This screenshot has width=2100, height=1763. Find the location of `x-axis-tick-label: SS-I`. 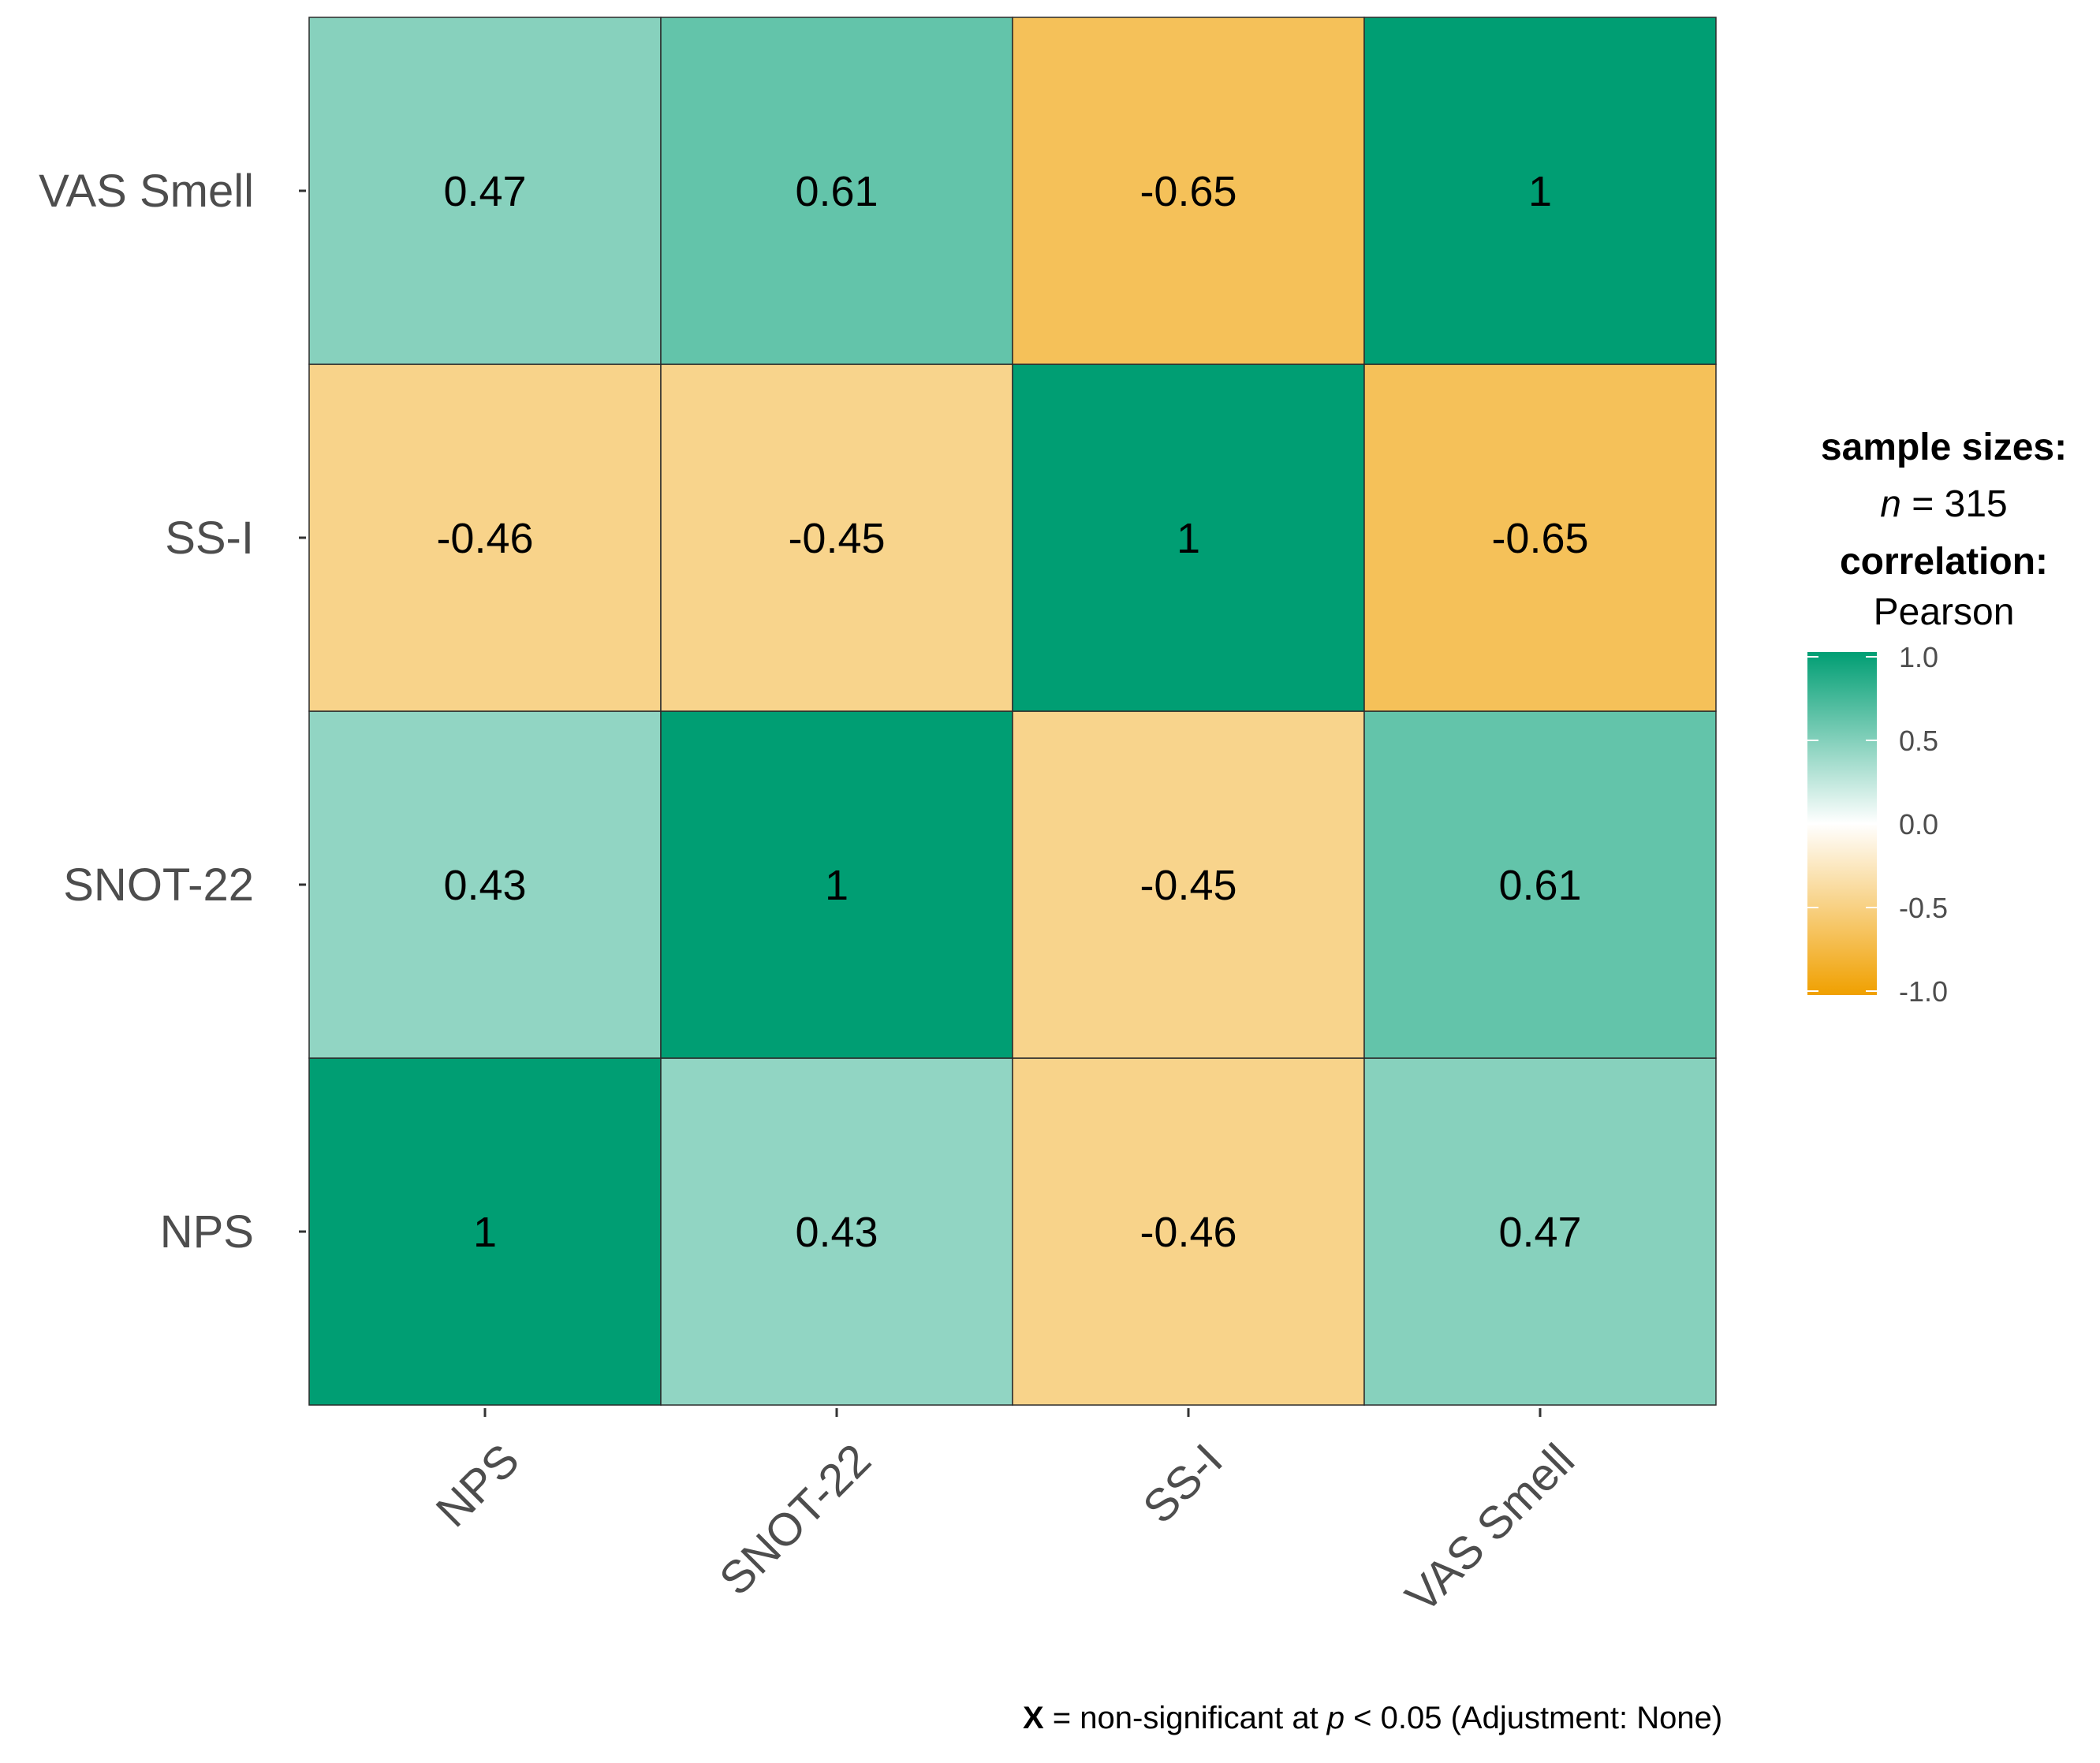

x-axis-tick-label: SS-I is located at coordinates (1183, 1484).